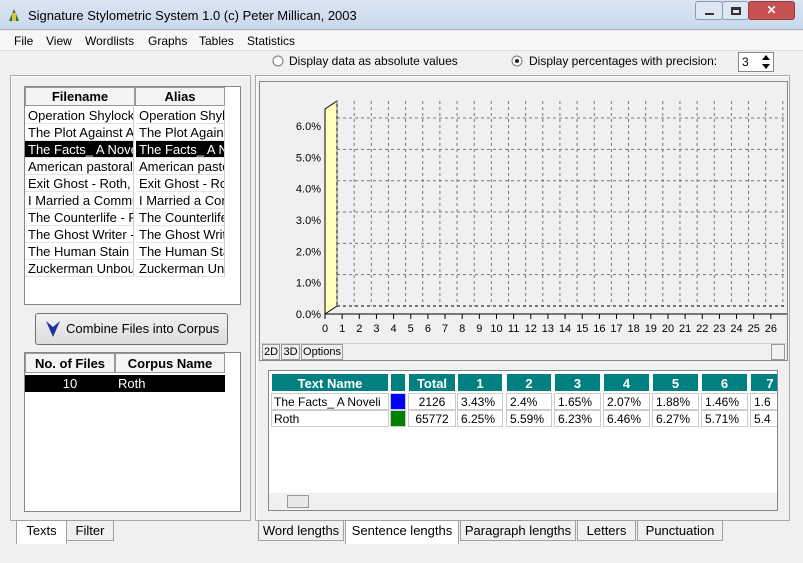 The height and width of the screenshot is (563, 803). I want to click on file-cell: Operation Shyl, so click(180, 115).